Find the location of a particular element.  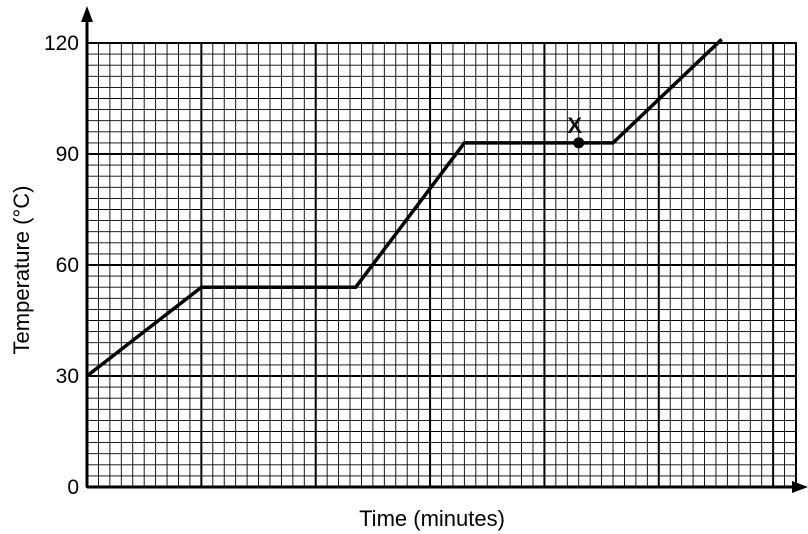

y-axis-label: Temperature (°C) is located at coordinates (21, 270).